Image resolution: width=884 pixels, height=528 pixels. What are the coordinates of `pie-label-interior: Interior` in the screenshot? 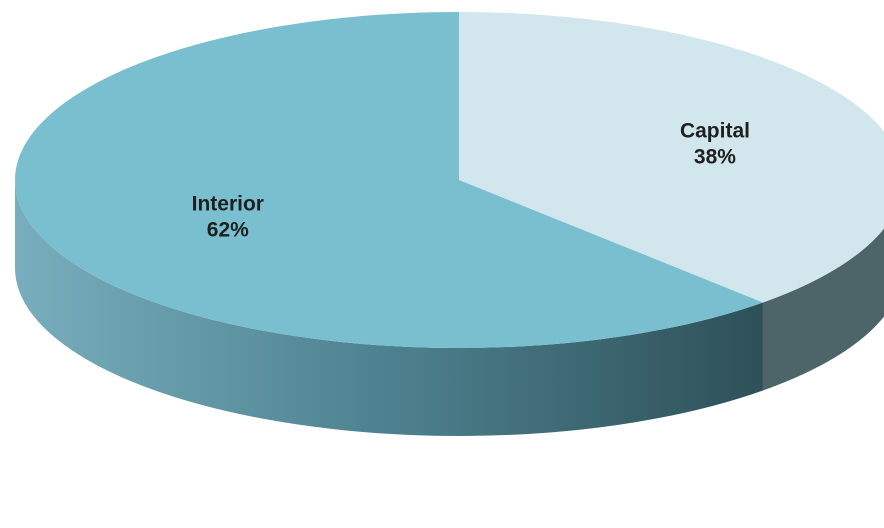 It's located at (228, 204).